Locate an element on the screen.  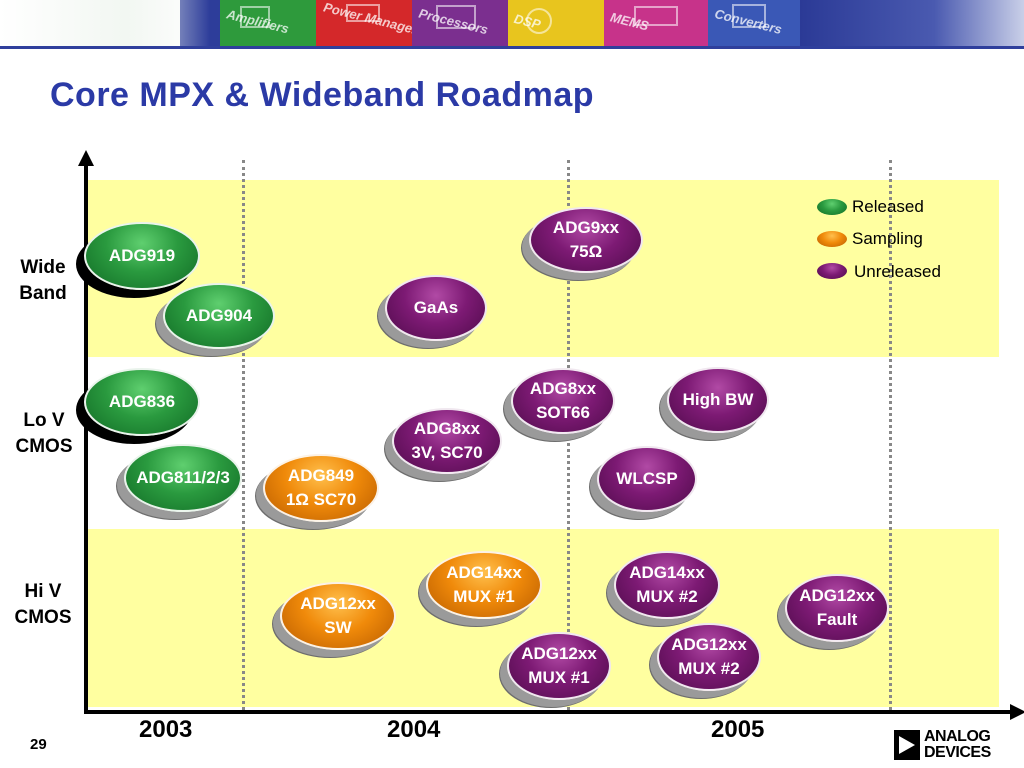
product-gaas: GaAs is located at coordinates (436, 308).